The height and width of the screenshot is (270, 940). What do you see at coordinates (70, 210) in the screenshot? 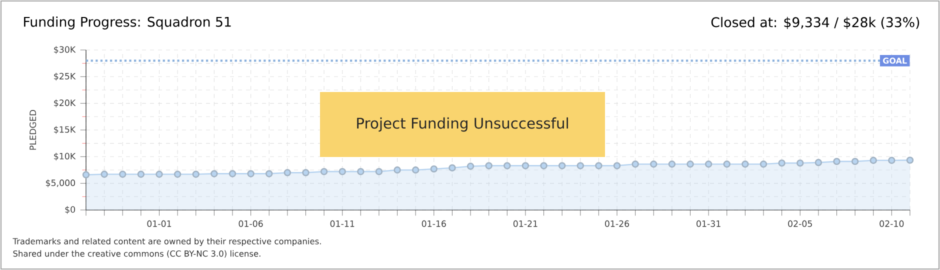
I see `y-tick-label: $0` at bounding box center [70, 210].